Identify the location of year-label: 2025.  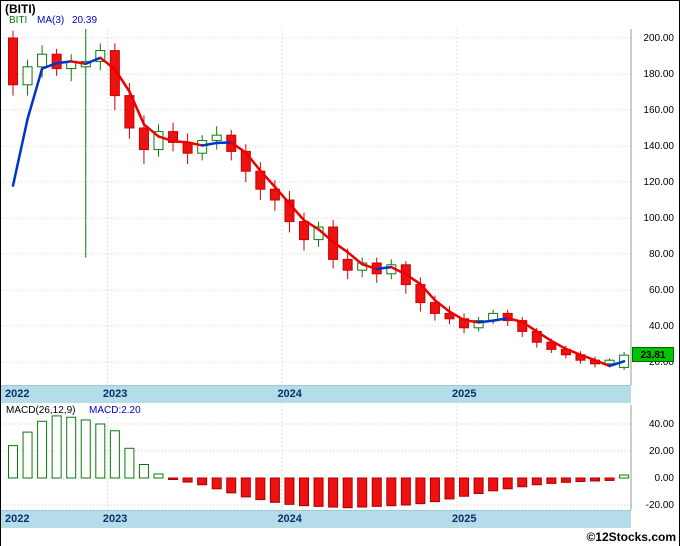
(464, 519).